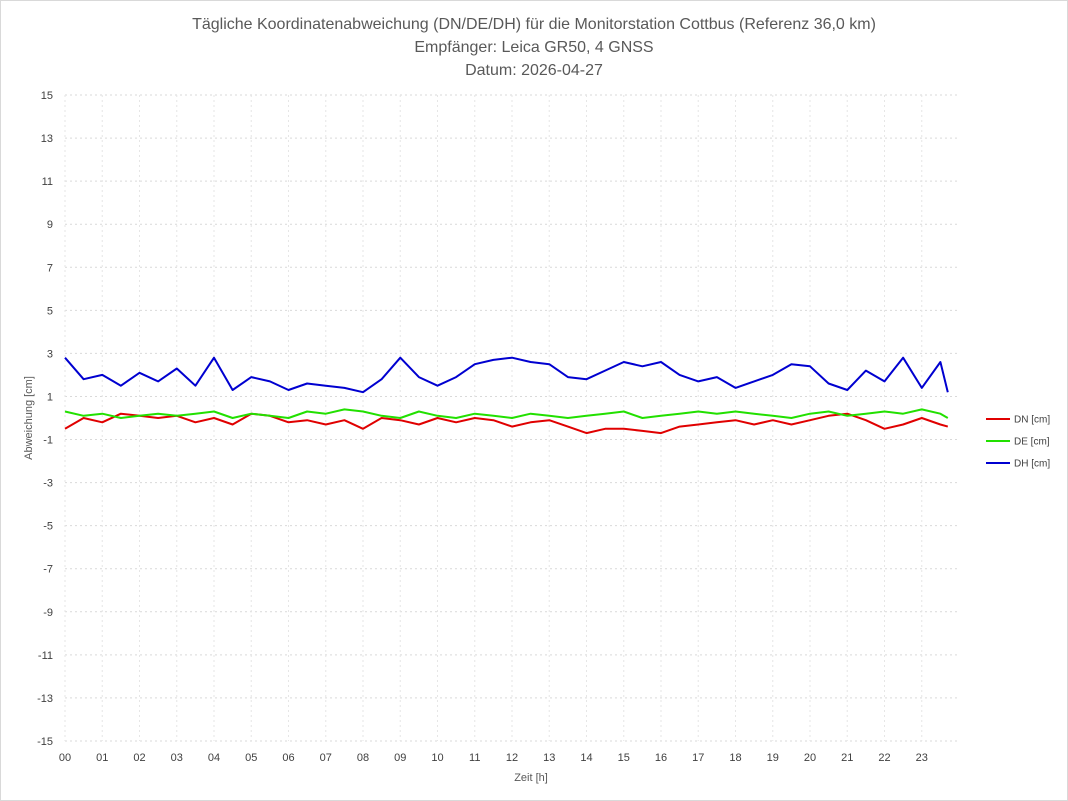  Describe the element at coordinates (698, 758) in the screenshot. I see `x-tick-label: 17` at that location.